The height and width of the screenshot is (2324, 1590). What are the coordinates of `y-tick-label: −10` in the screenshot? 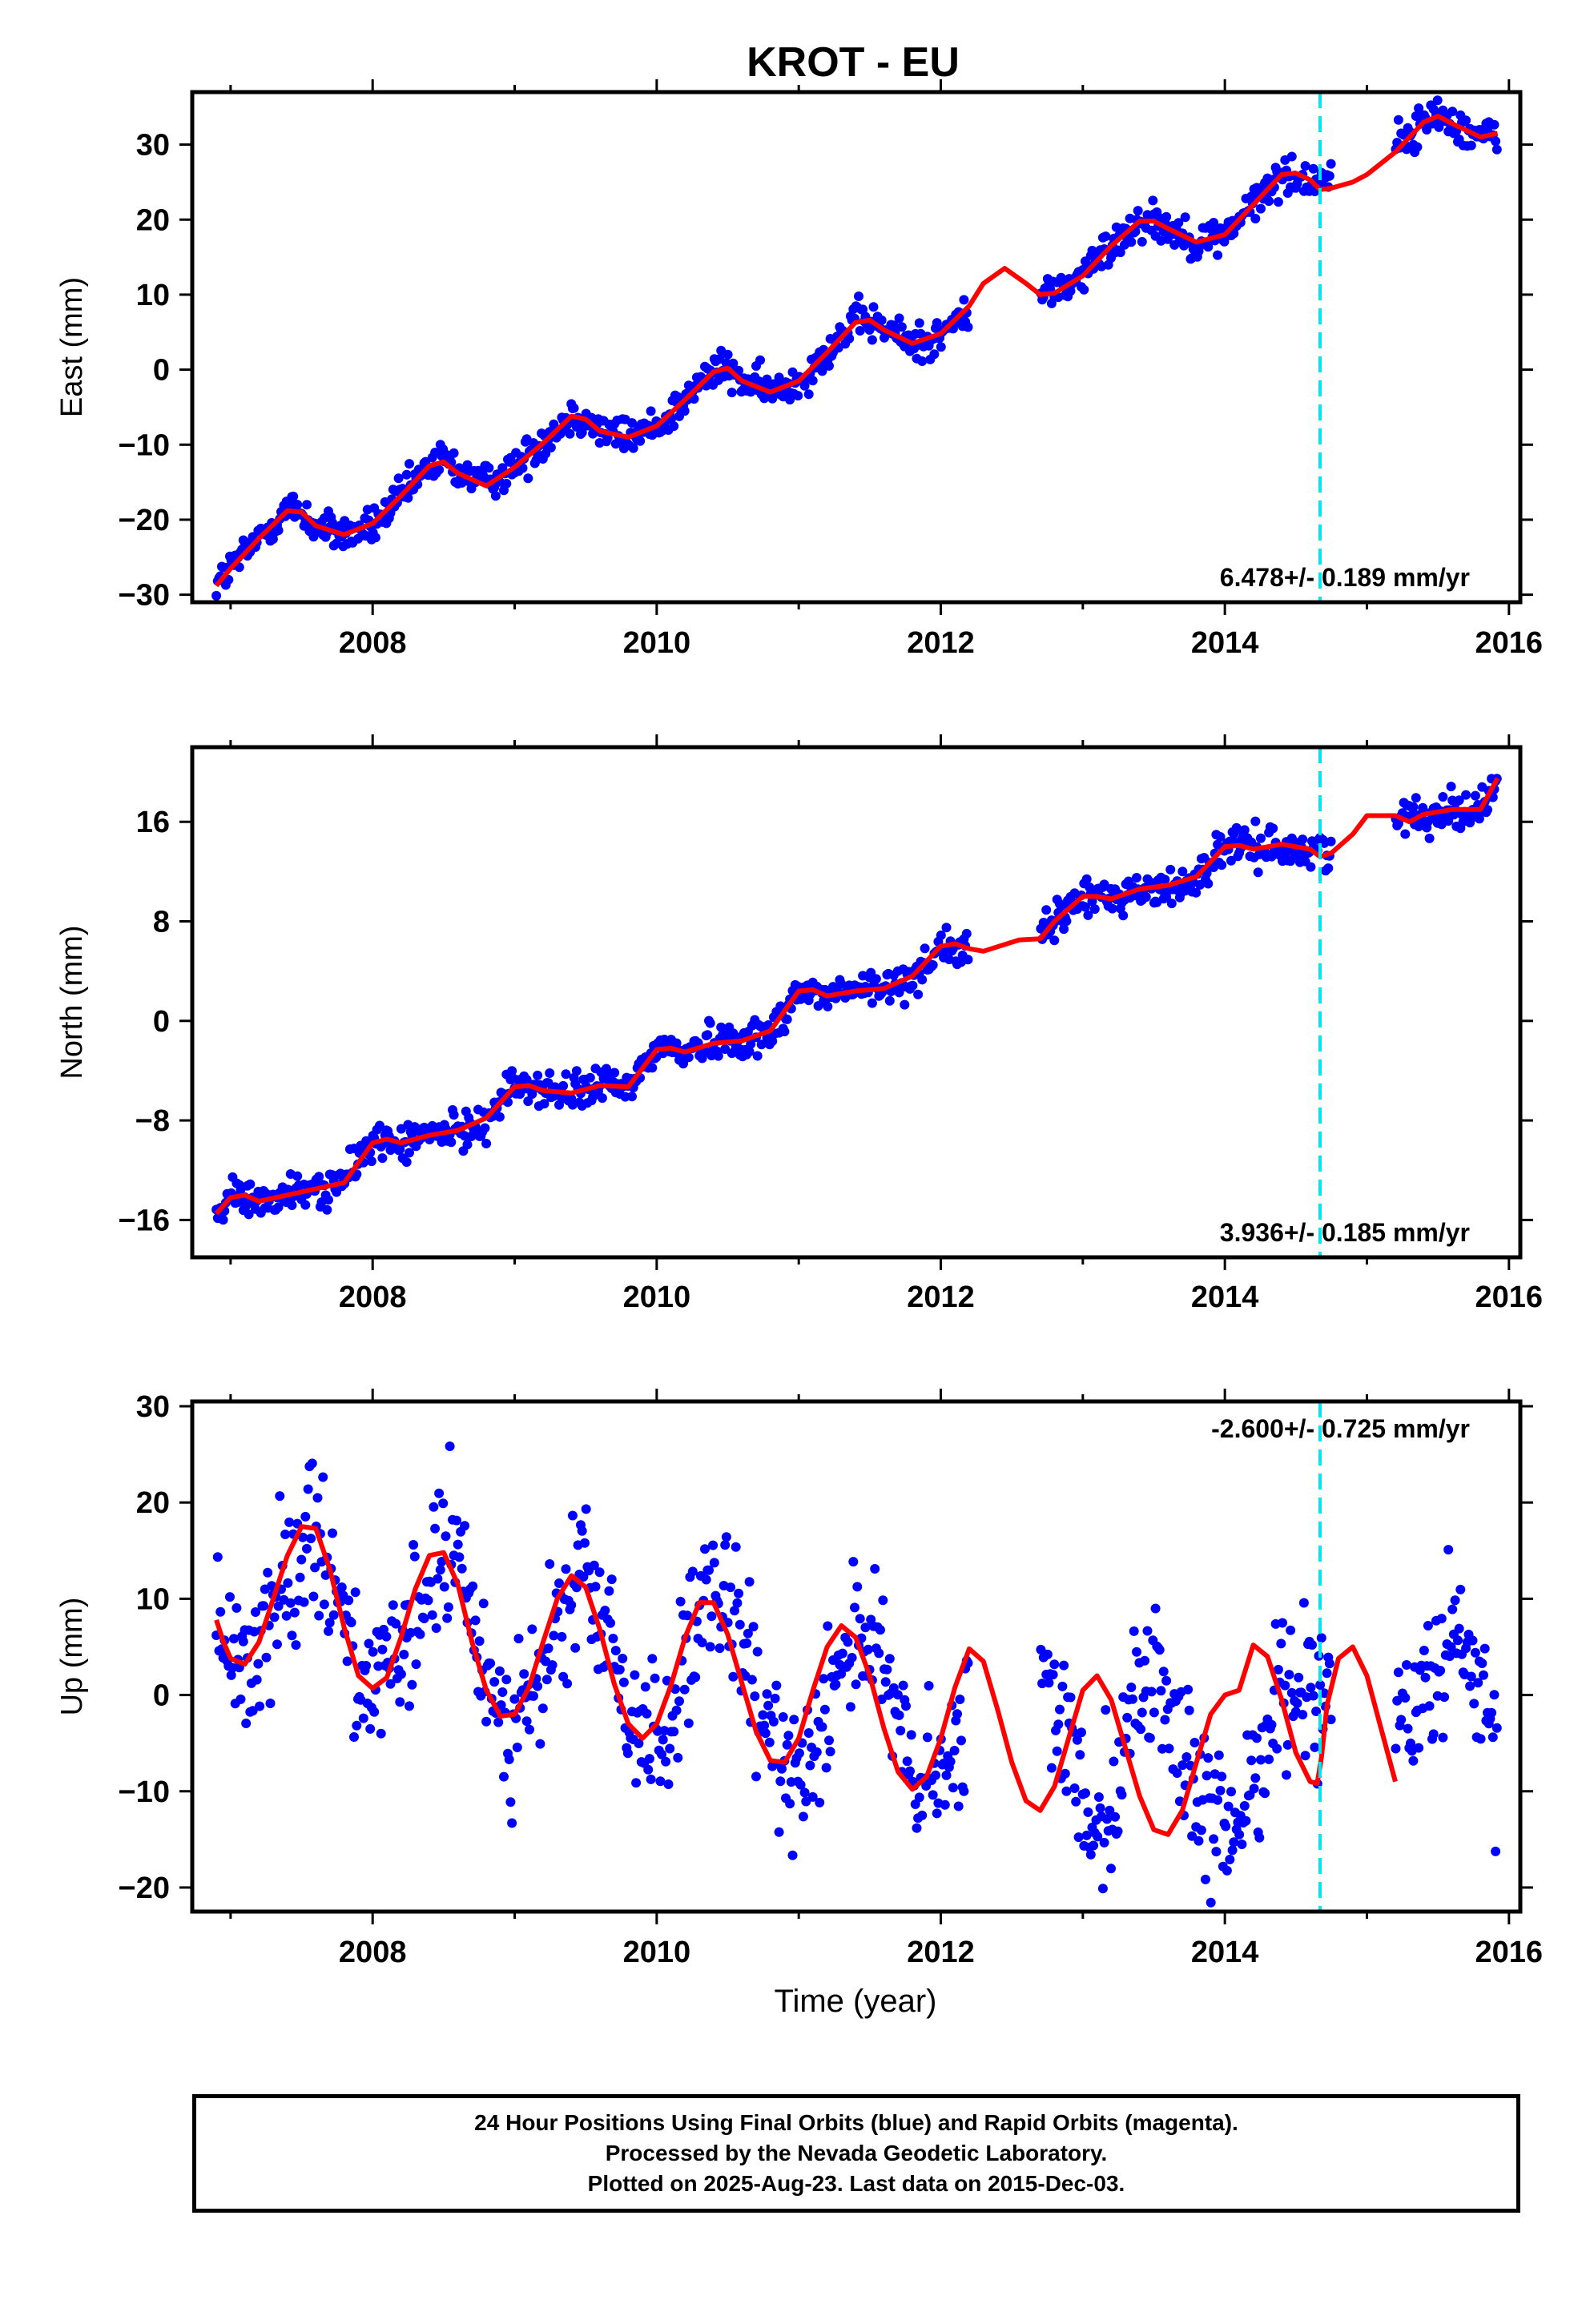 It's located at (144, 445).